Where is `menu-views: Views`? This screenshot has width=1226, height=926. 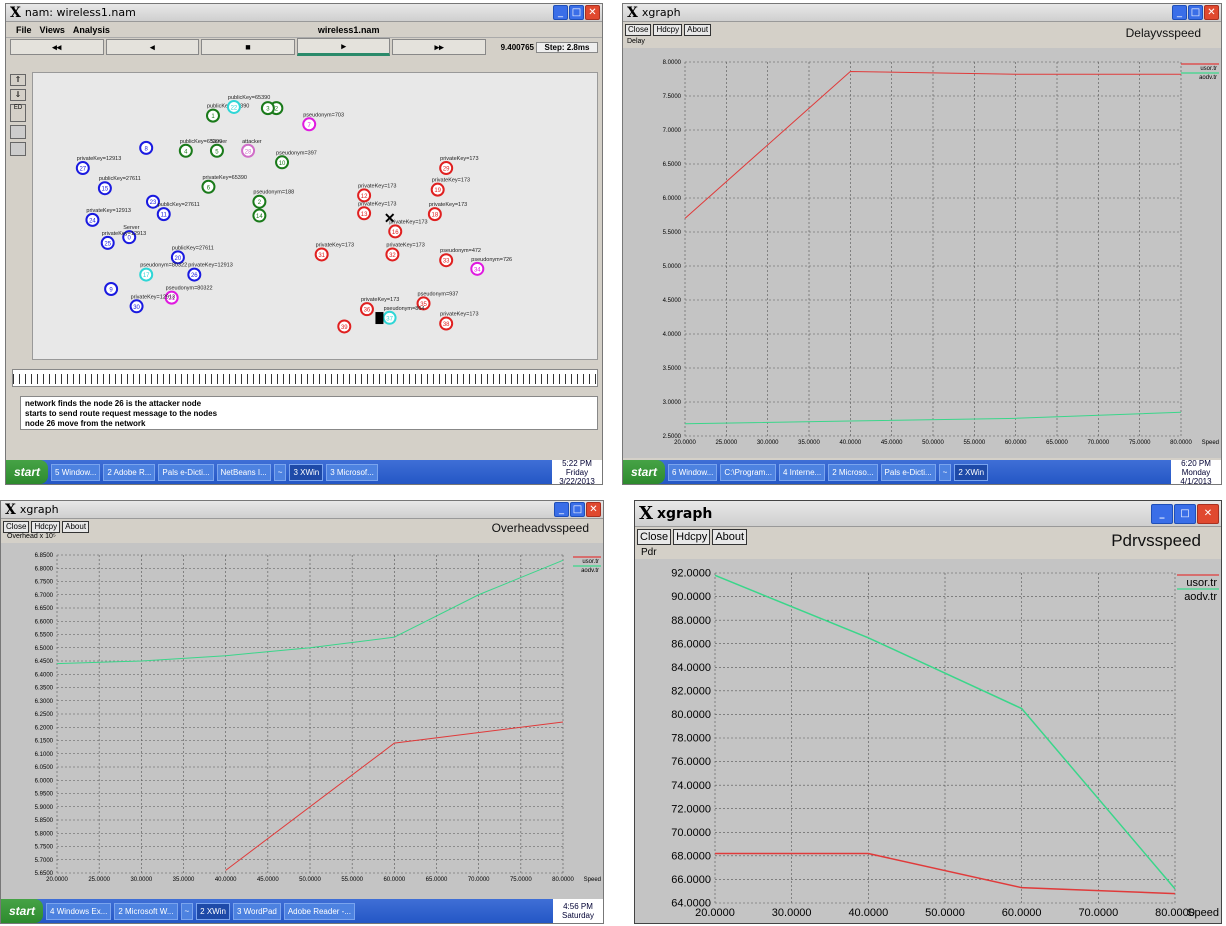
menu-views: Views is located at coordinates (52, 29).